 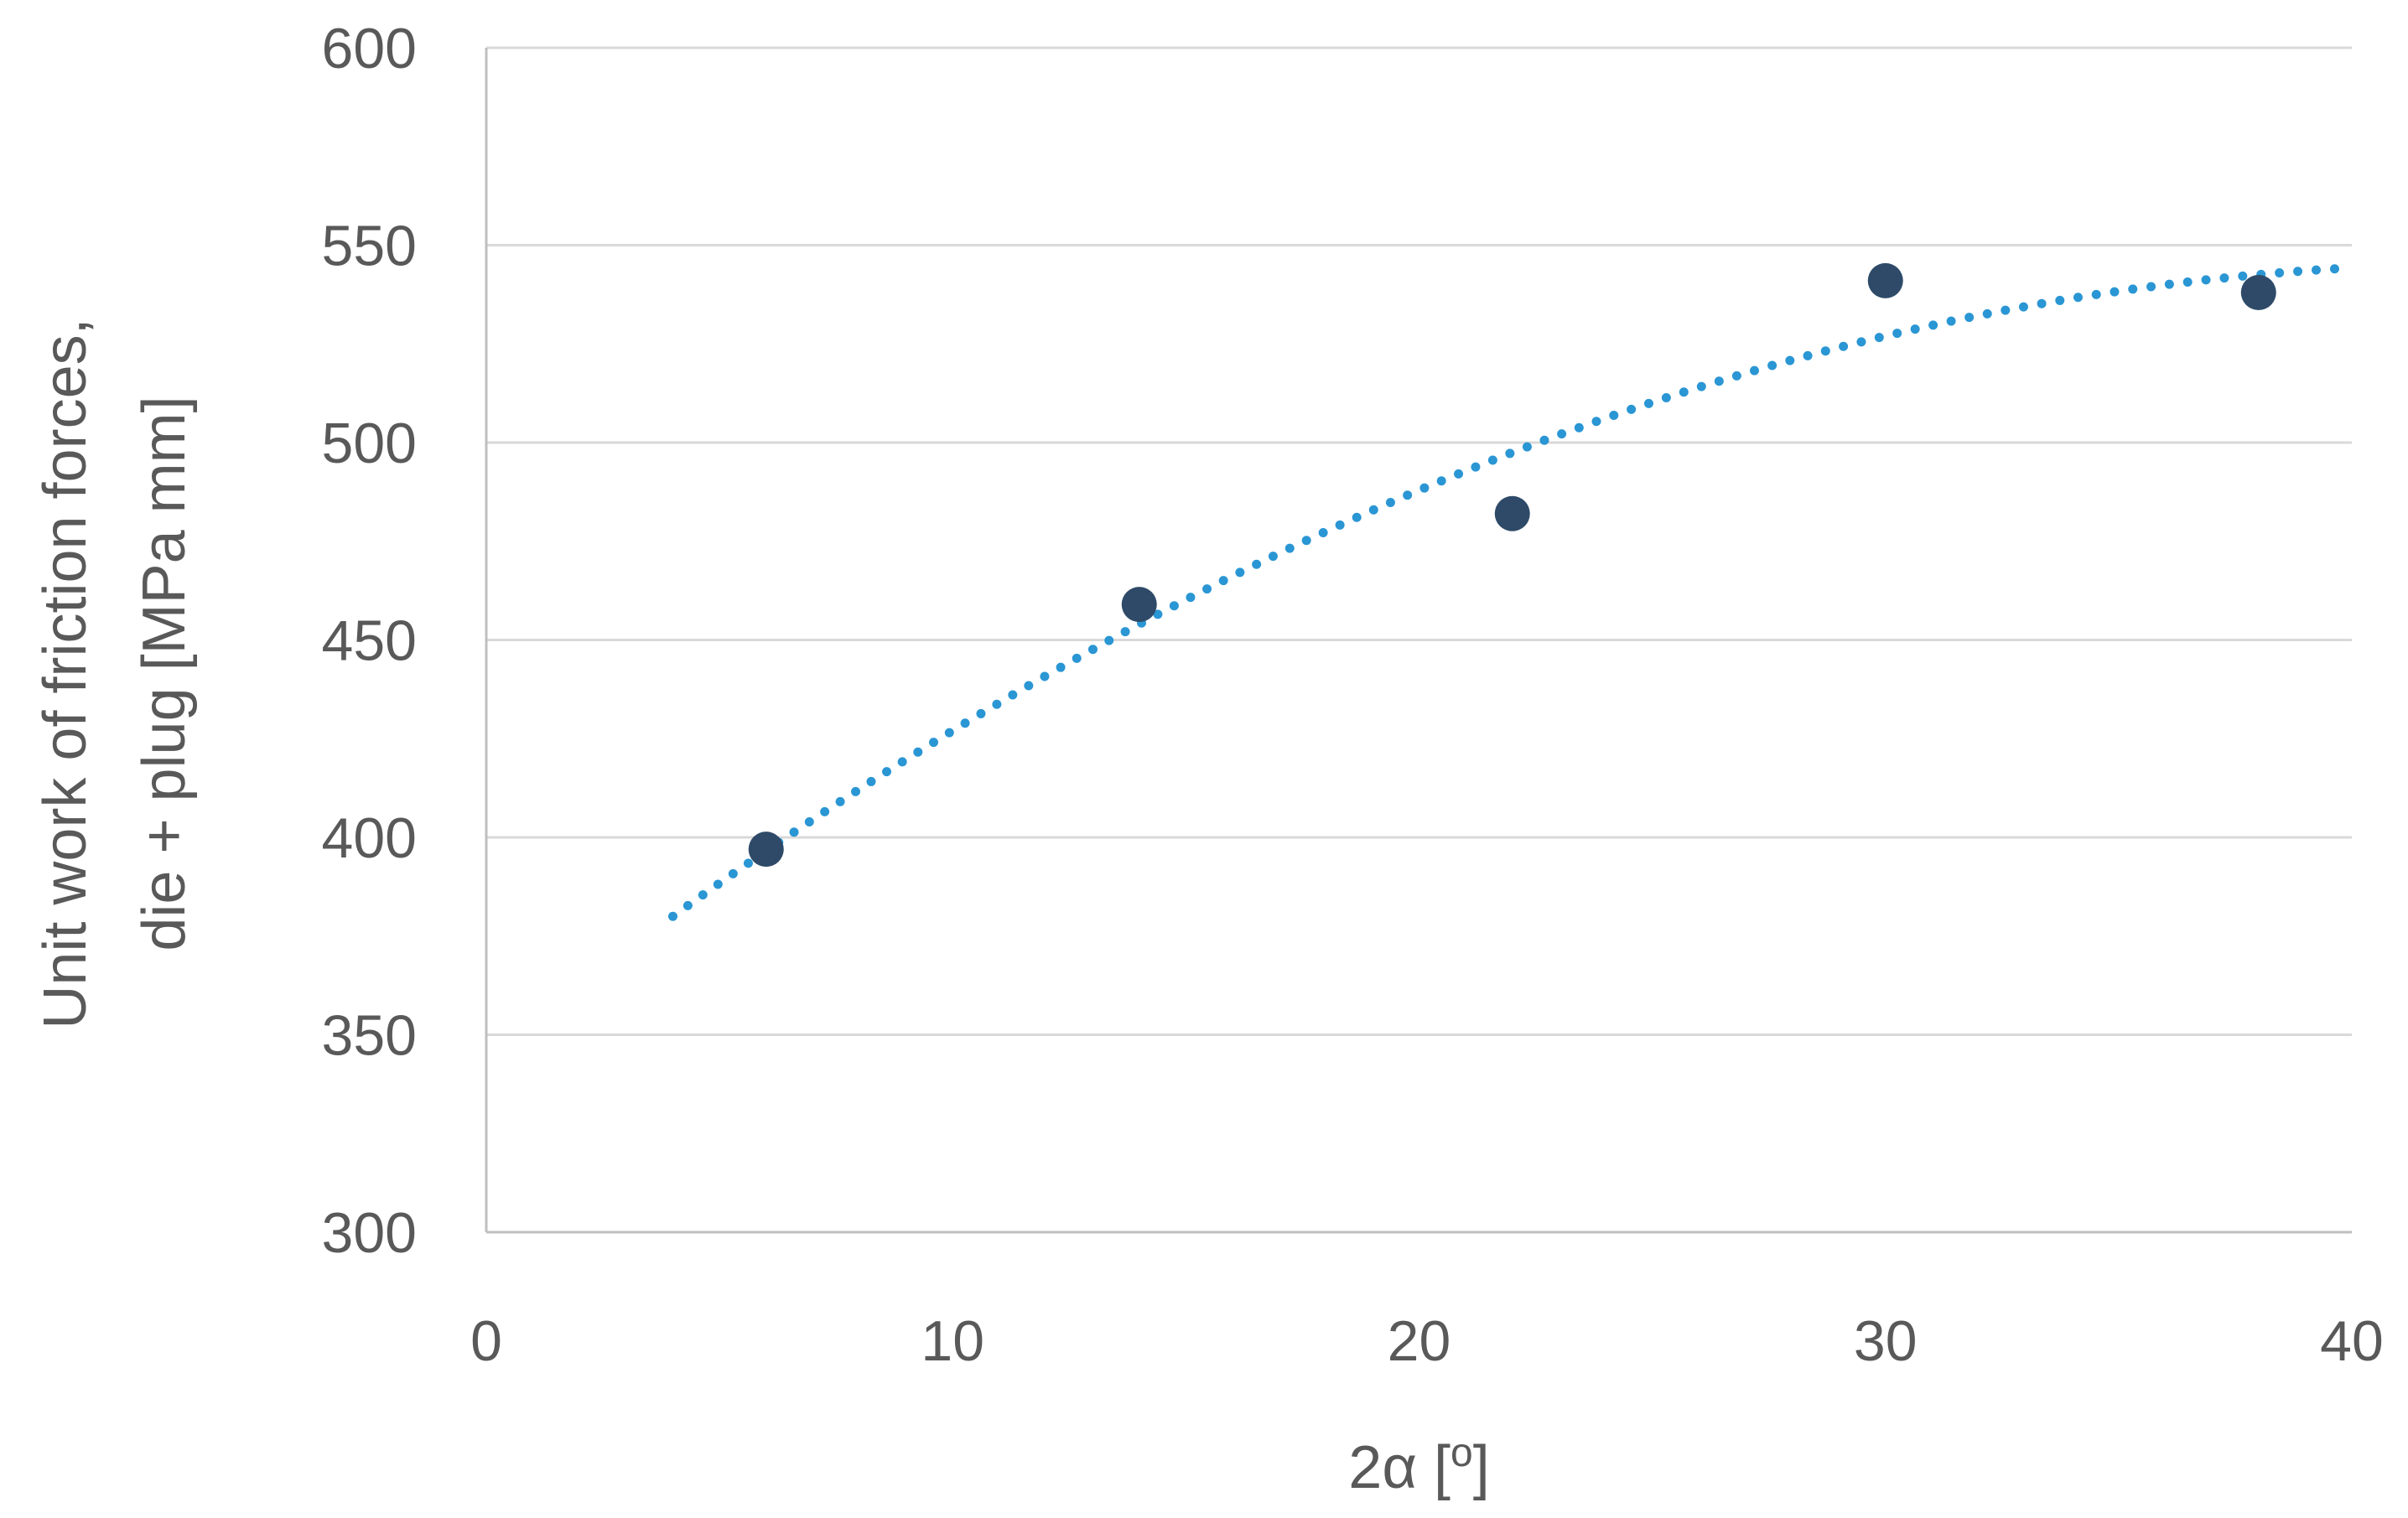 I want to click on y-axis-title-line-2: die + plug [MPa mm], so click(x=164, y=674).